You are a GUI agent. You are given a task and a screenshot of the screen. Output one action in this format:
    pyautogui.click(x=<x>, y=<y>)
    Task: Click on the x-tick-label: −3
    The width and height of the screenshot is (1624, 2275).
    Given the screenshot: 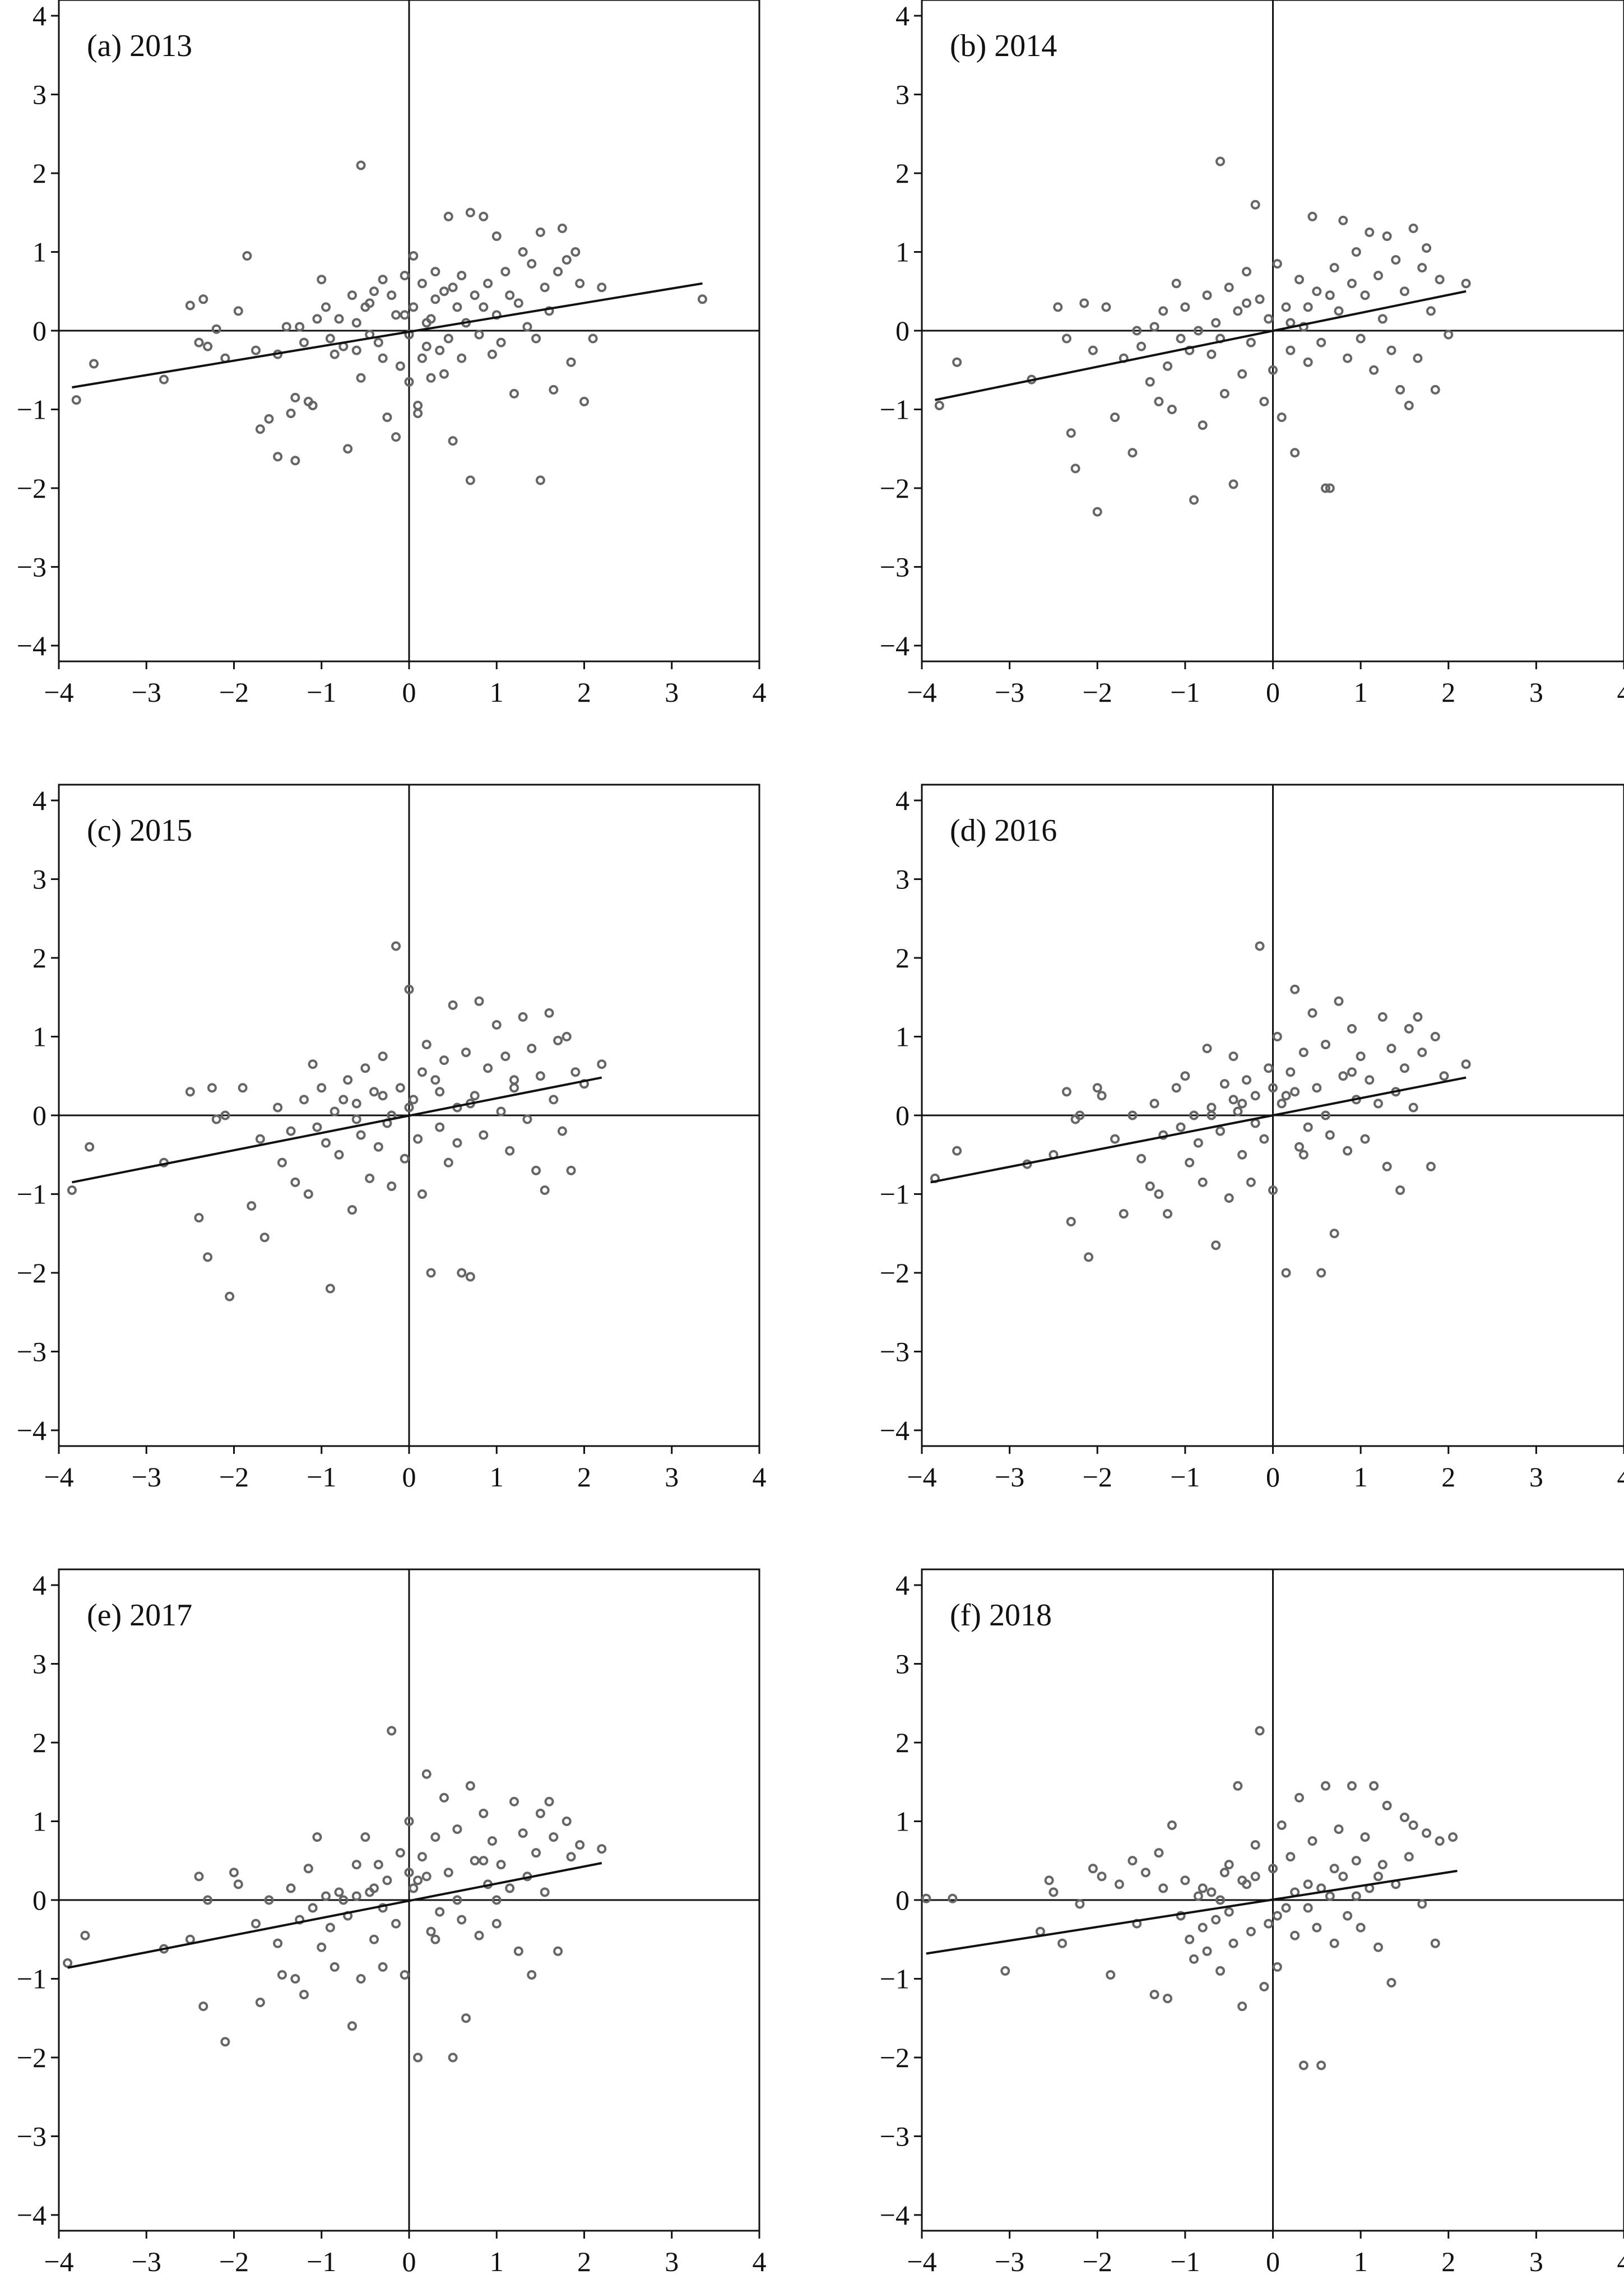 What is the action you would take?
    pyautogui.click(x=147, y=2260)
    